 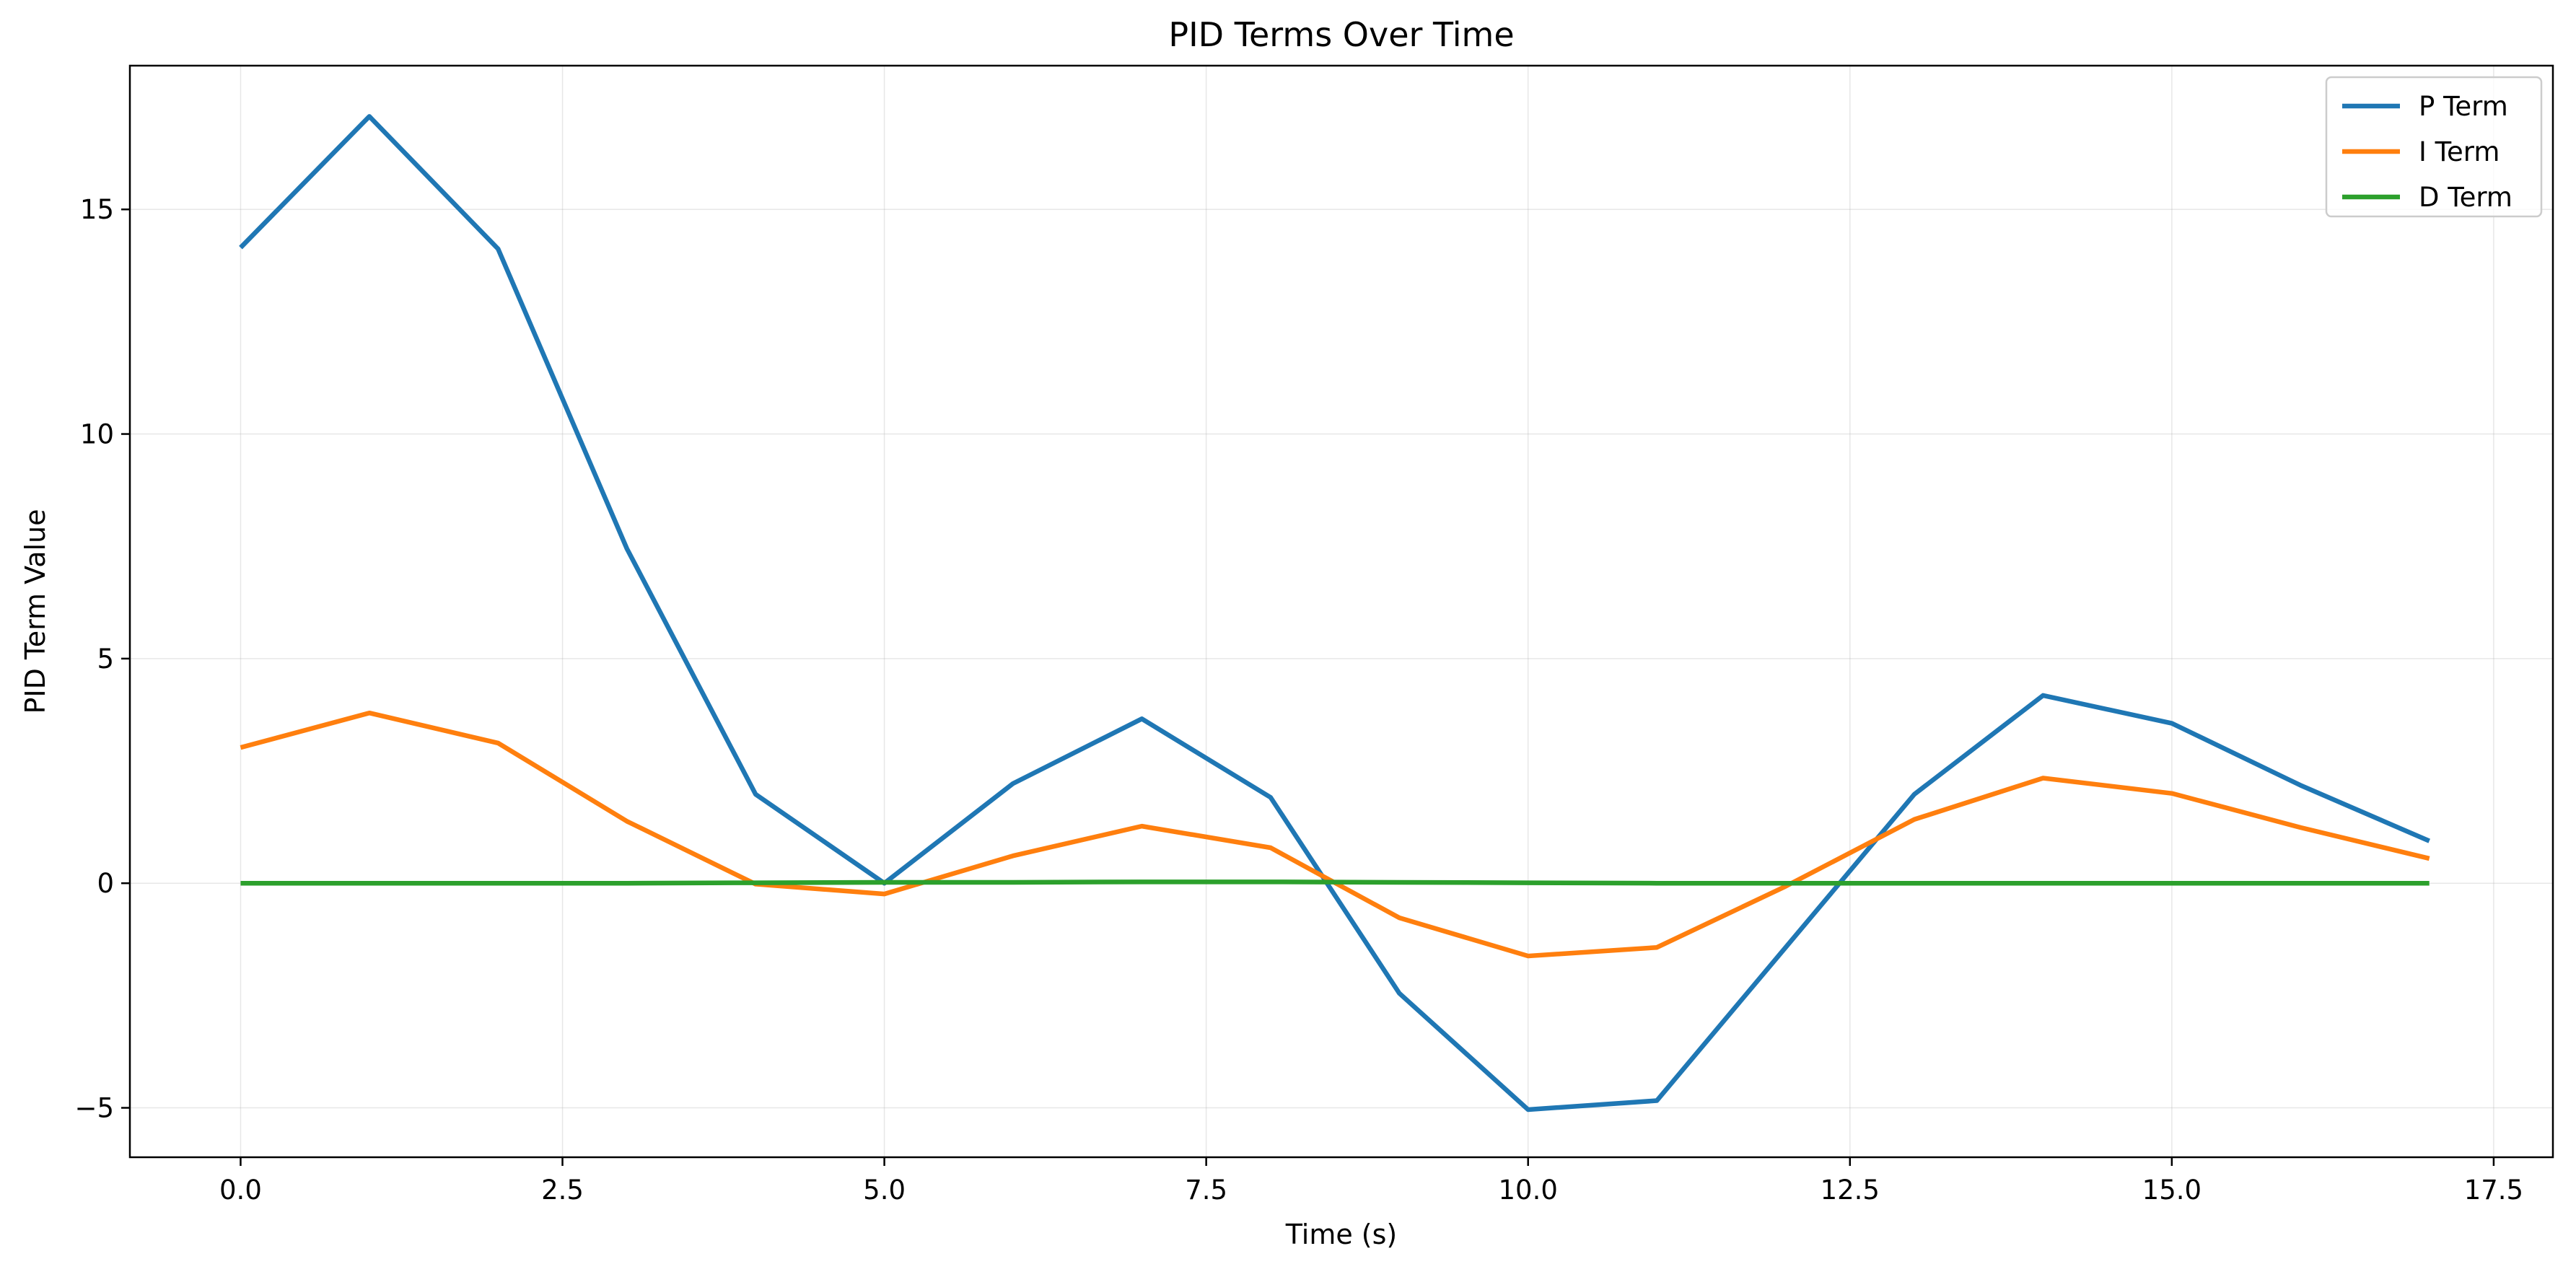 I want to click on x-axis-label: Time (s), so click(x=1341, y=1235).